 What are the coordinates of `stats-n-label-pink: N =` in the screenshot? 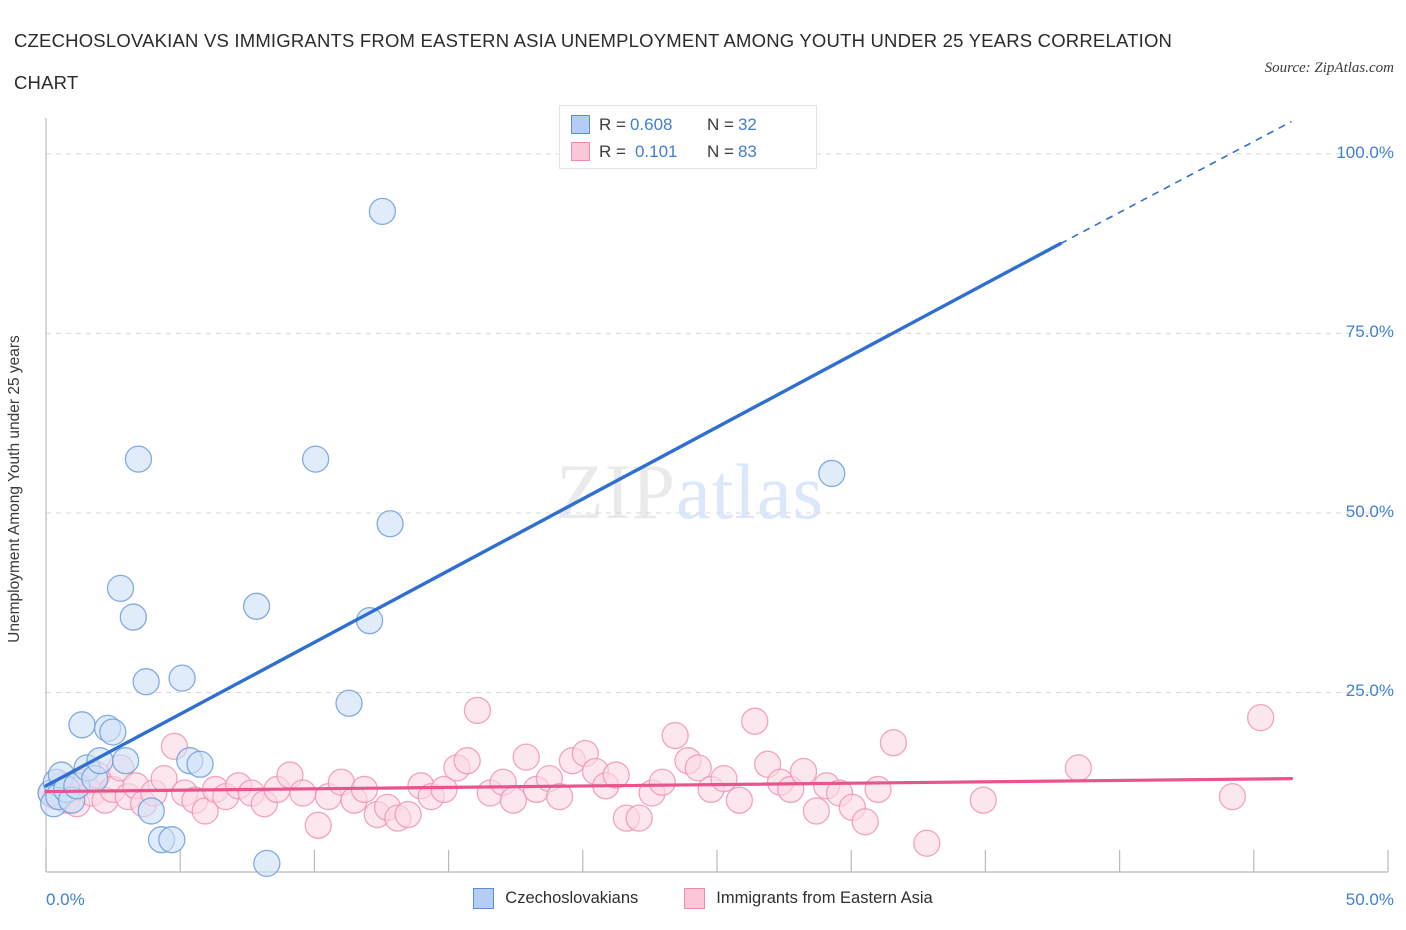 It's located at (720, 151).